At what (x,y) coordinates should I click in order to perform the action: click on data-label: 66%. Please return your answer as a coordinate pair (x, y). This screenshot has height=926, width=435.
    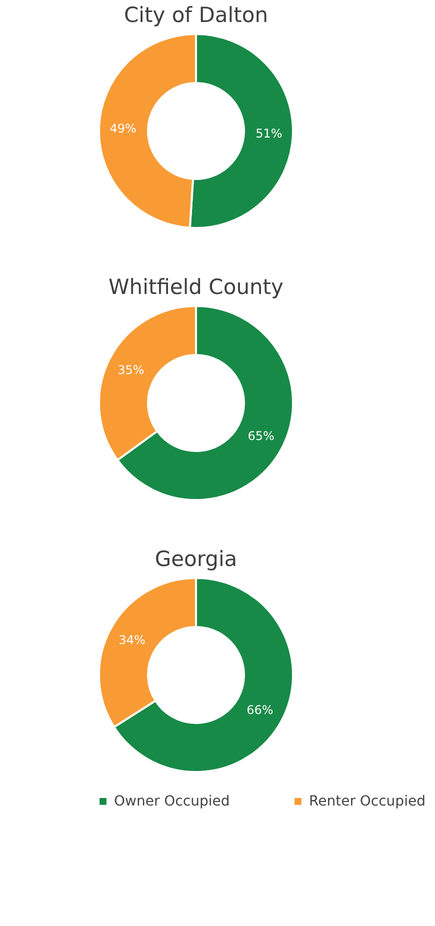
    Looking at the image, I should click on (260, 710).